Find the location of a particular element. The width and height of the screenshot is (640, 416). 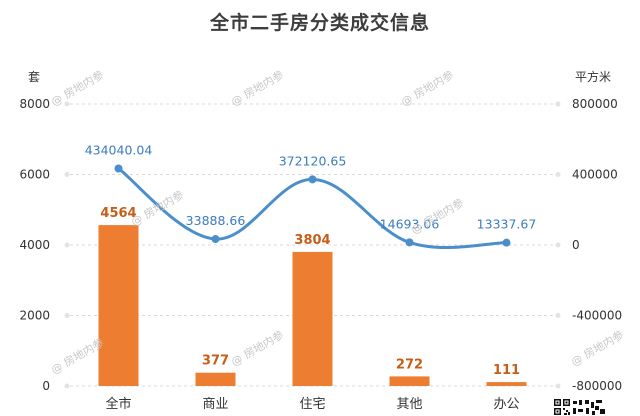

qr-code-icon is located at coordinates (580, 407).